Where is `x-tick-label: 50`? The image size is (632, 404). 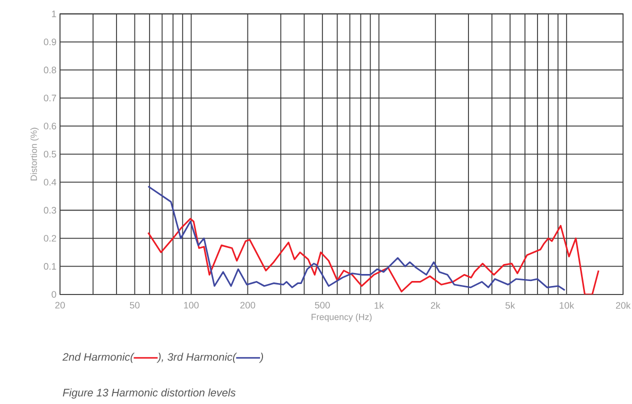
x-tick-label: 50 is located at coordinates (135, 305).